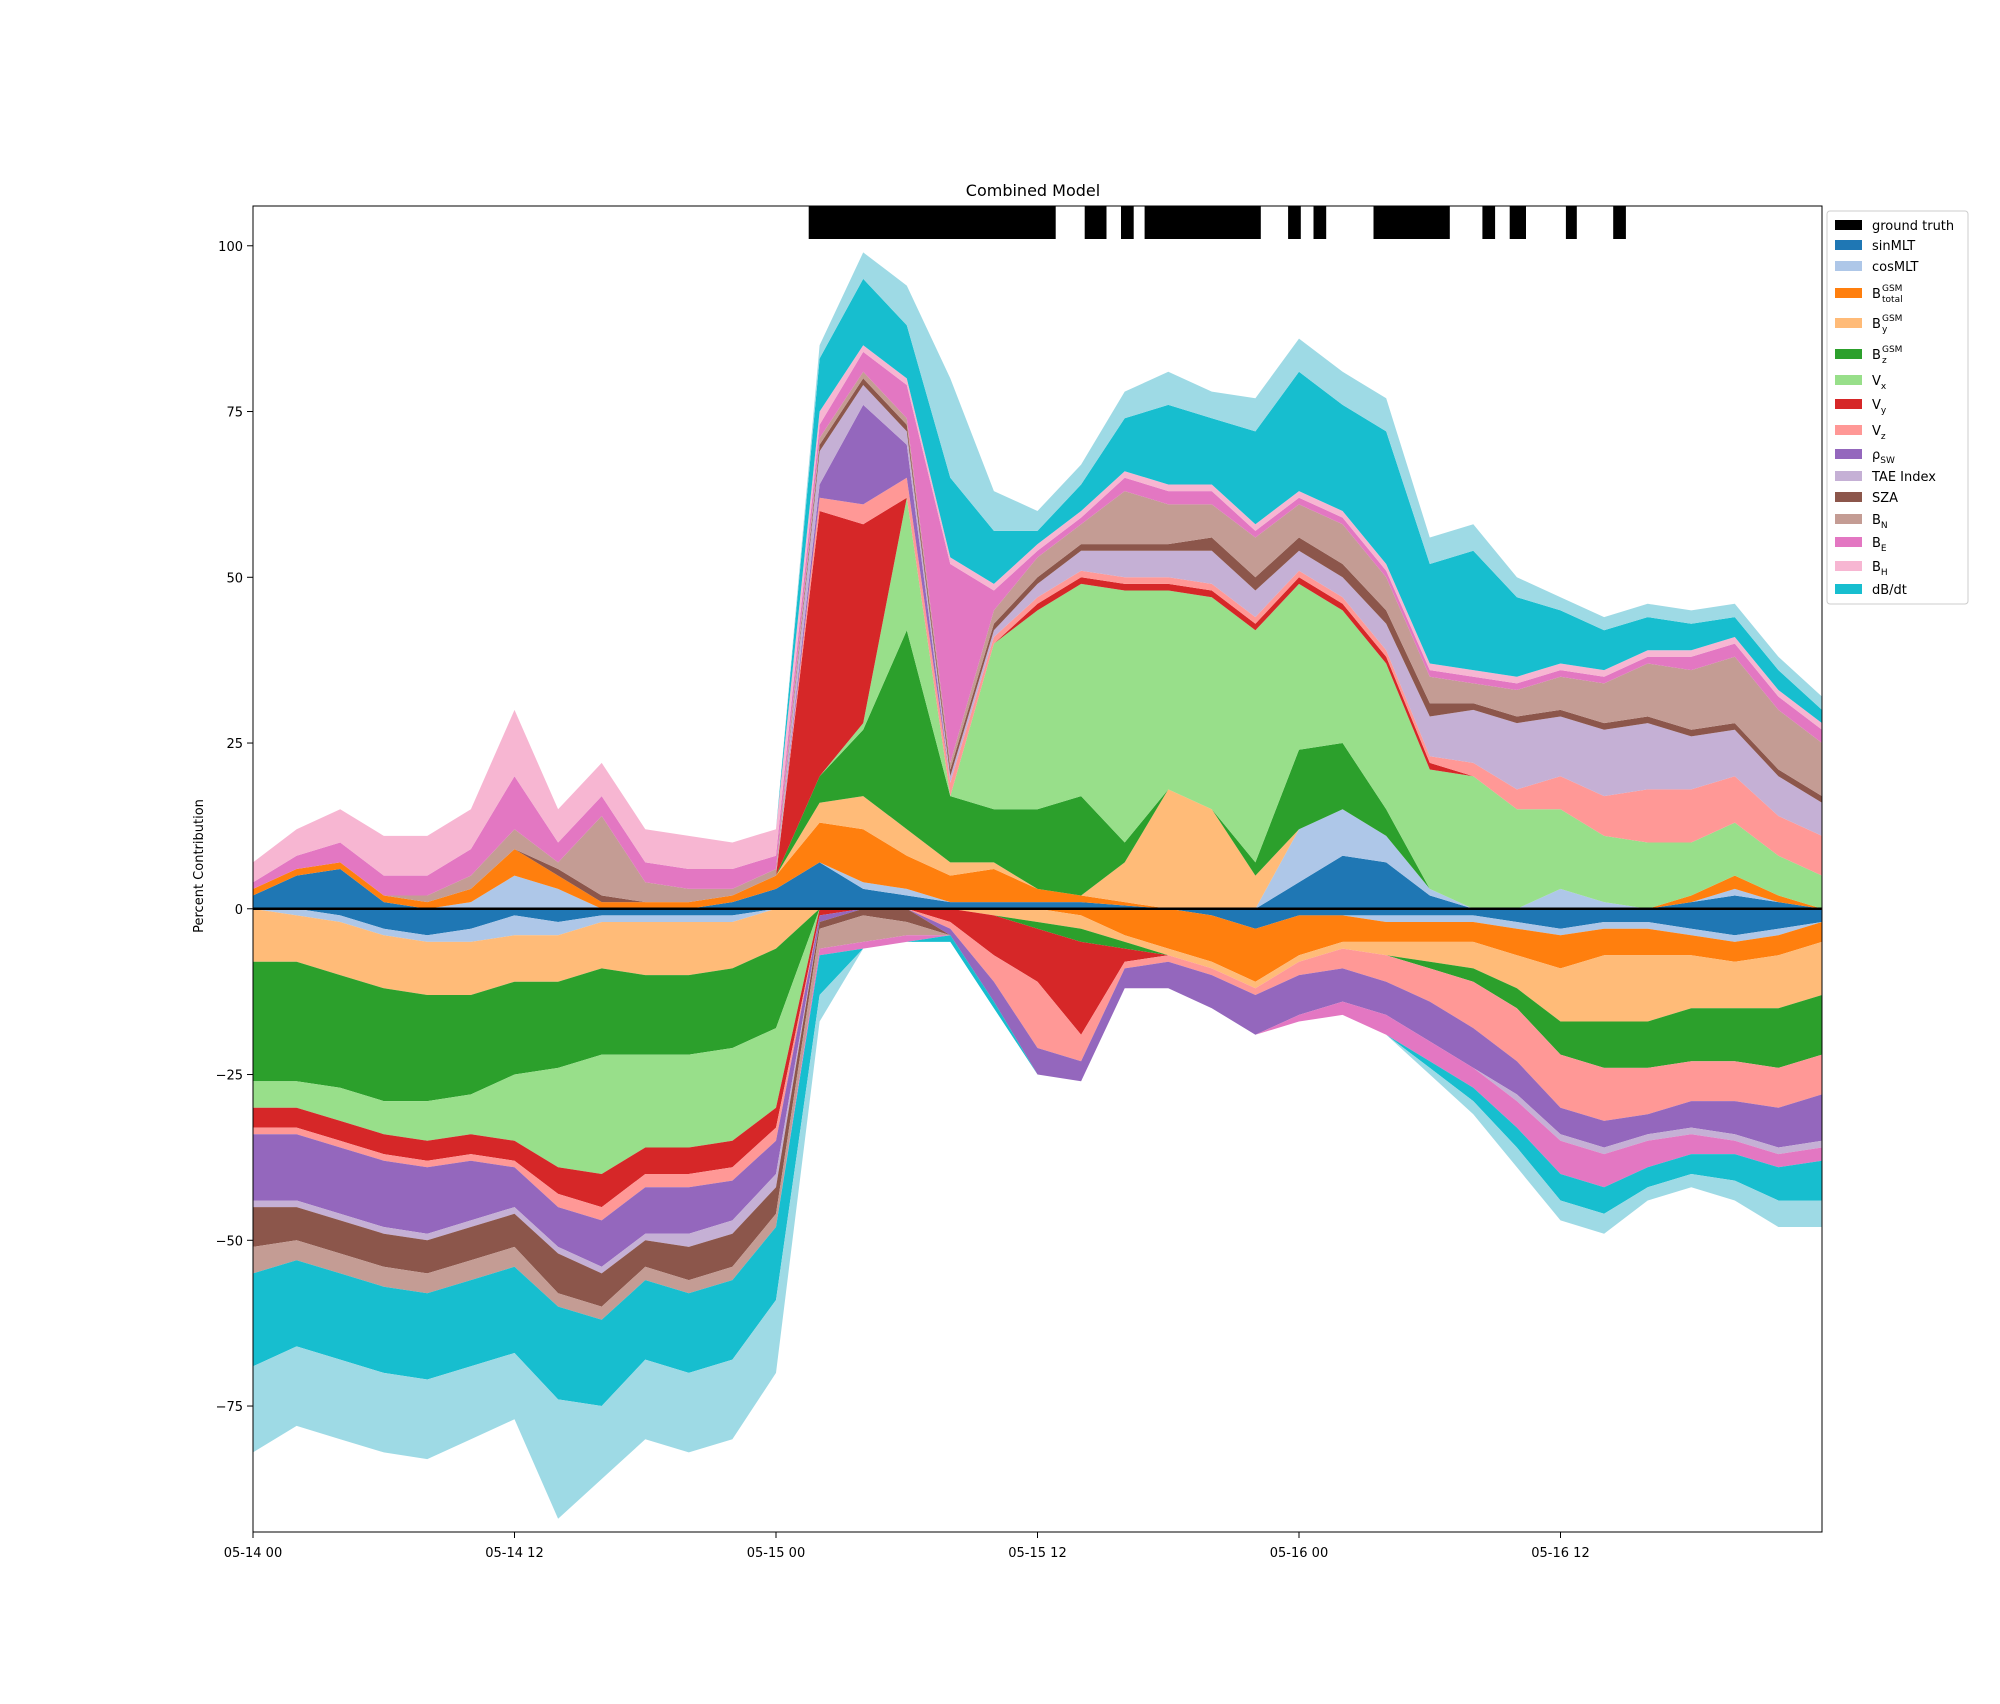  What do you see at coordinates (1884, 549) in the screenshot?
I see `legend-label-sub: E` at bounding box center [1884, 549].